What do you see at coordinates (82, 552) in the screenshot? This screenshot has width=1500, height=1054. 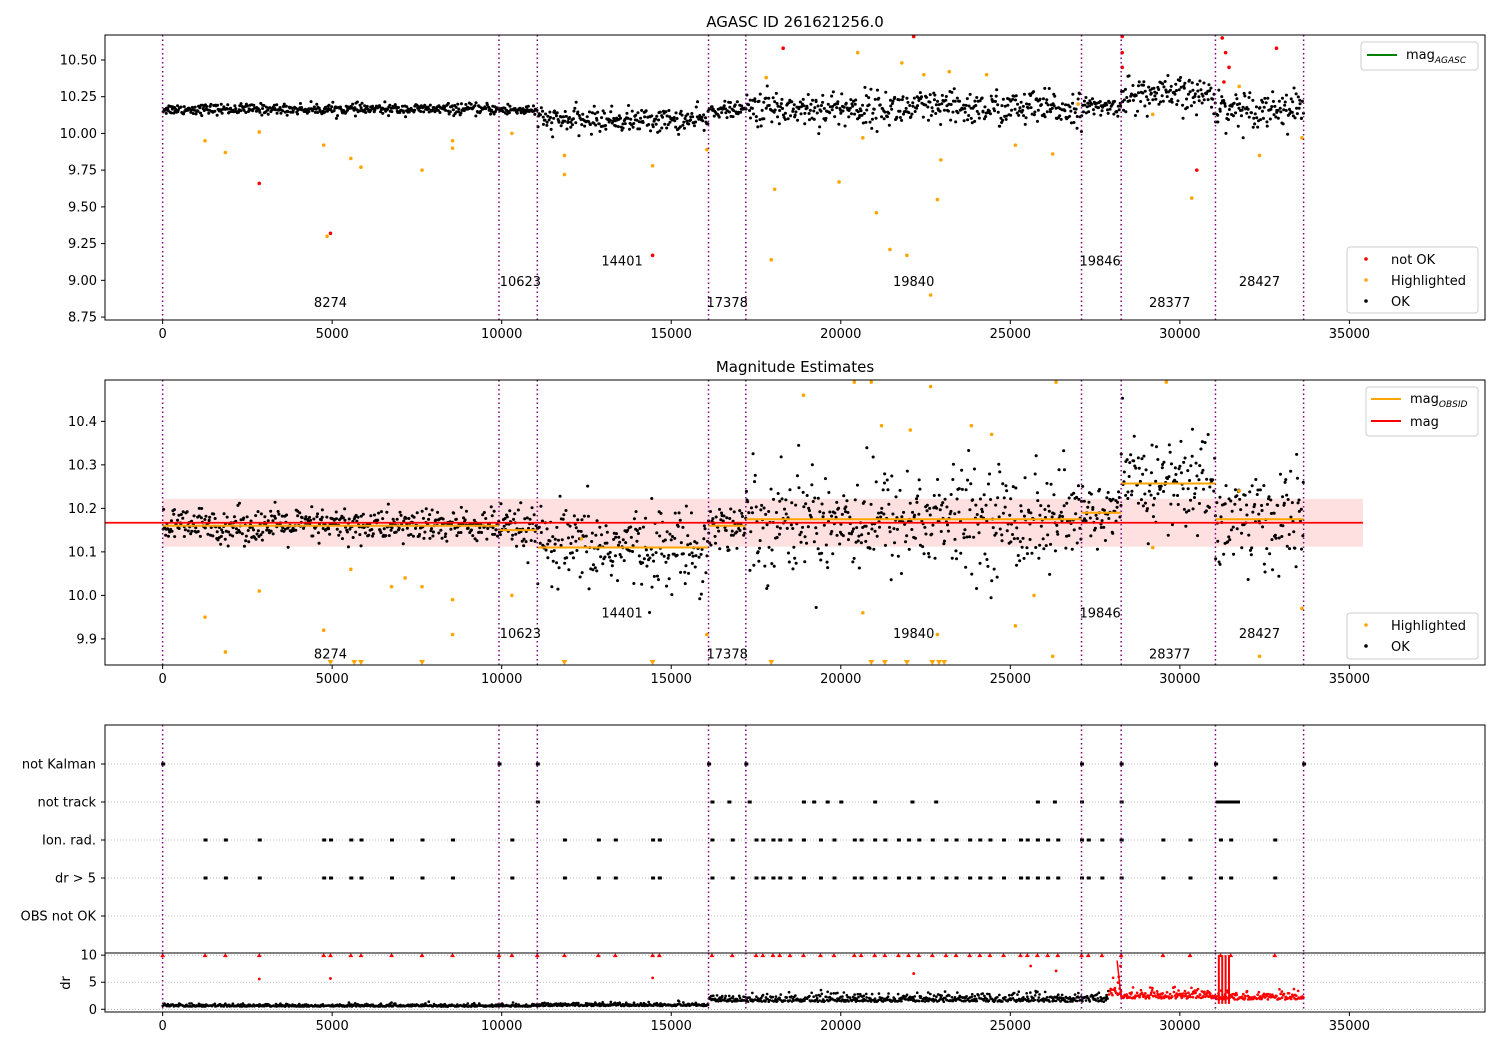 I see `magnitude-ytick-label: 10.1` at bounding box center [82, 552].